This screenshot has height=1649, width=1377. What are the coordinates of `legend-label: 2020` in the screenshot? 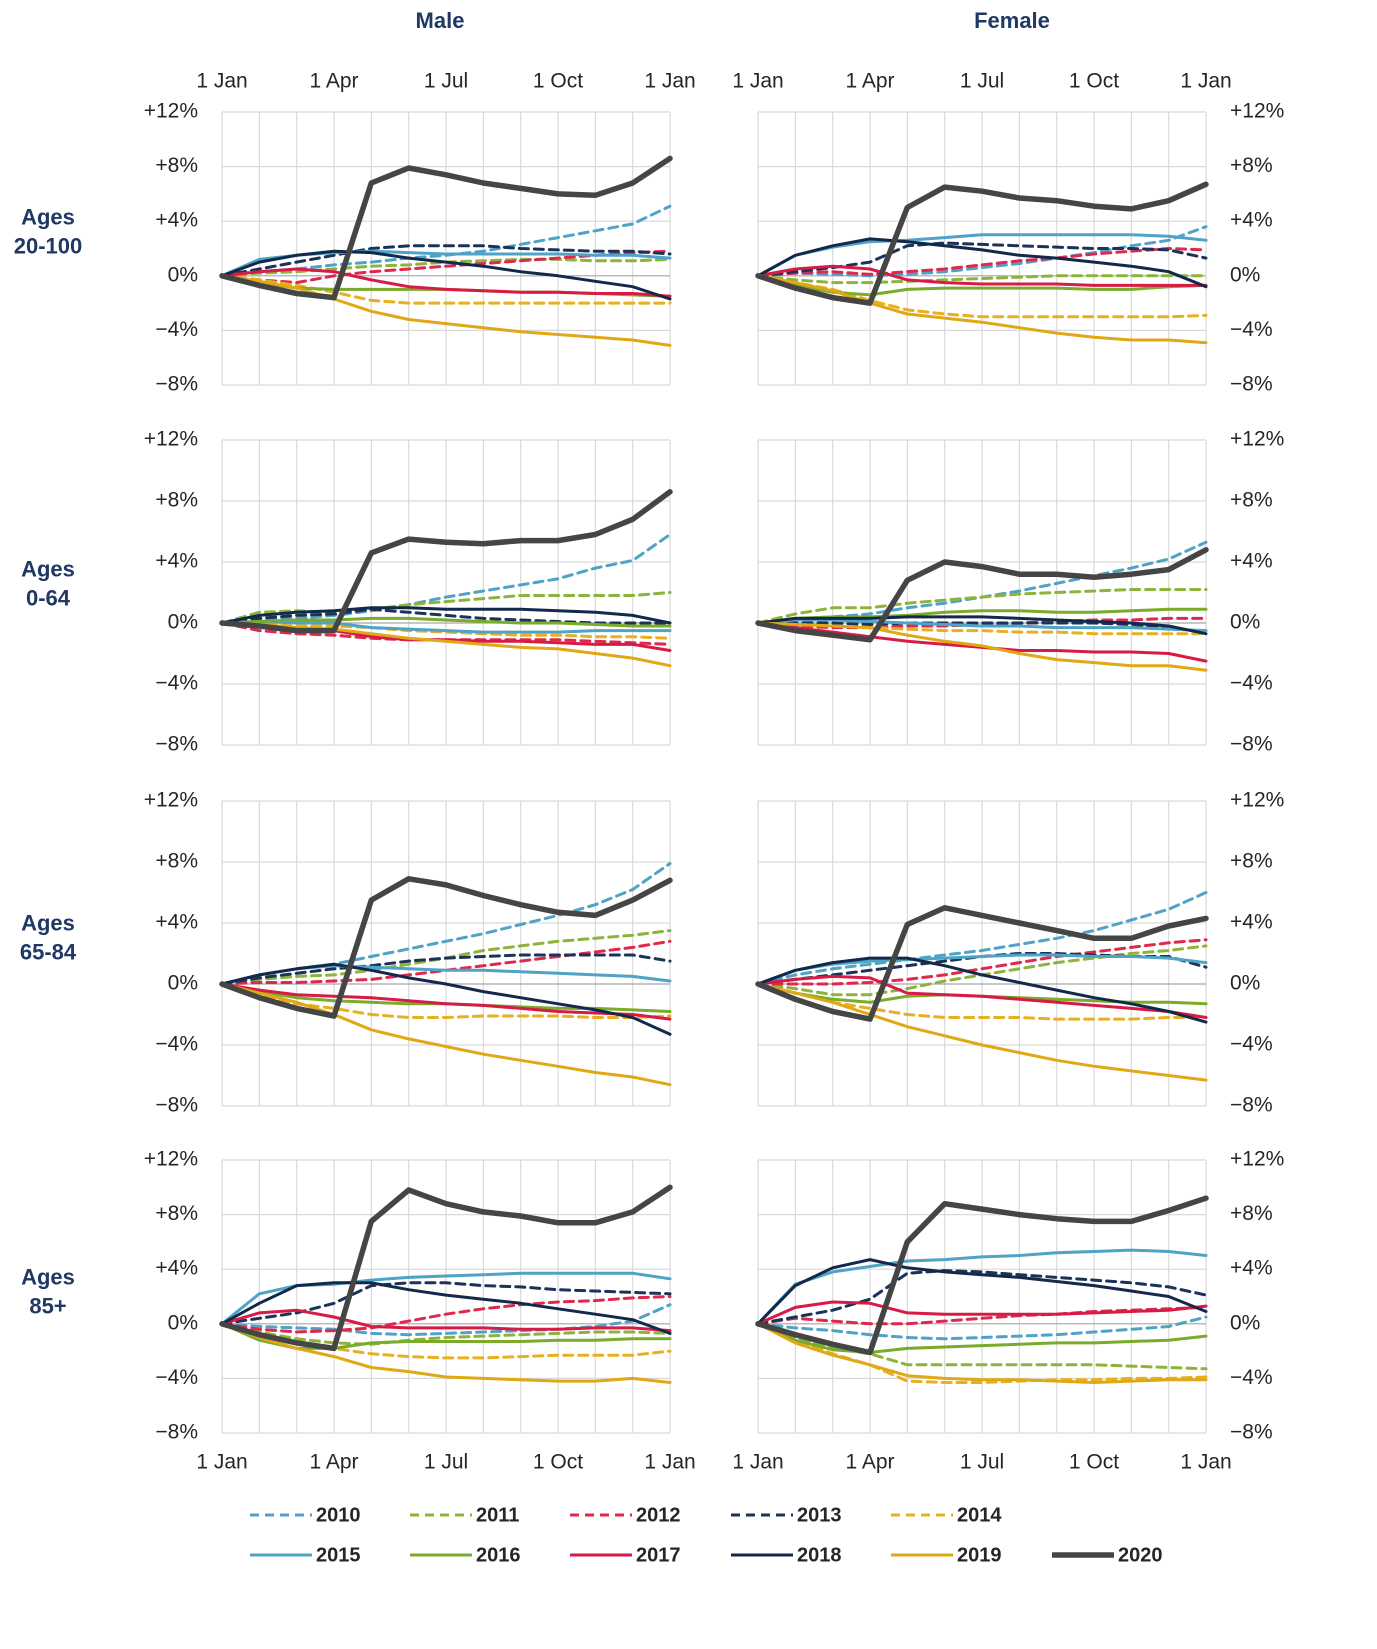 It's located at (1140, 1555).